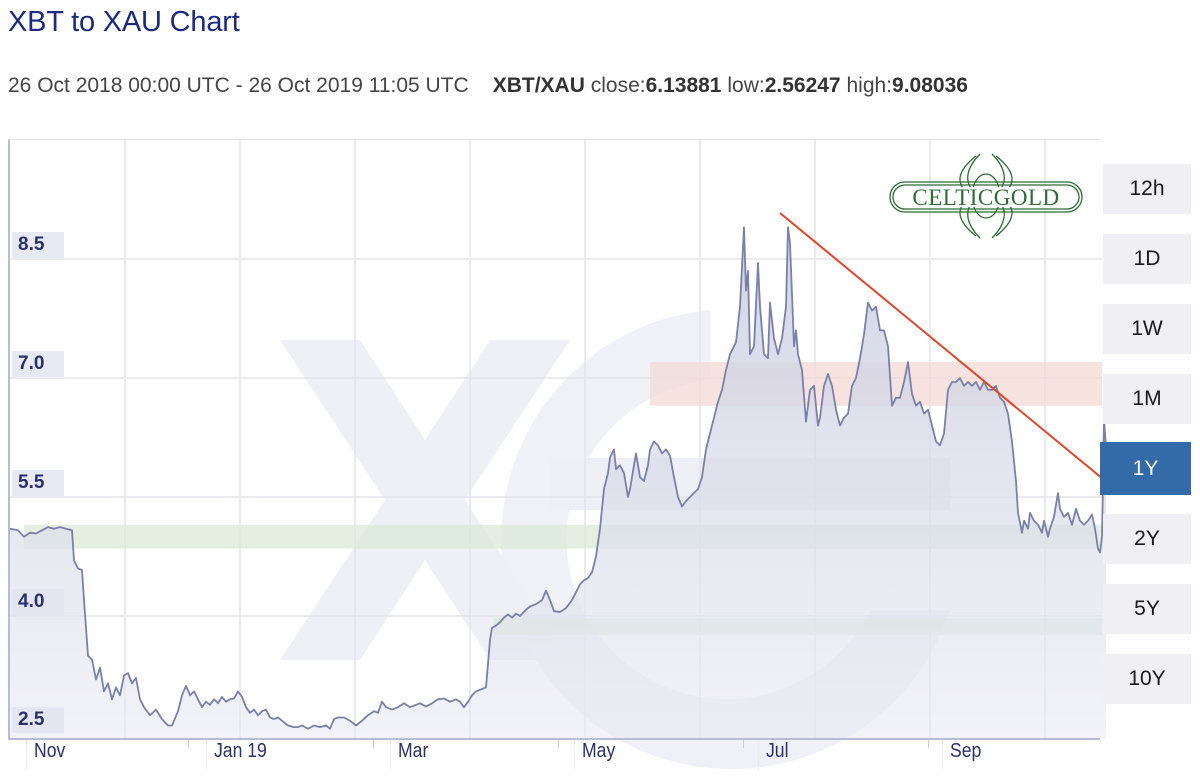 The width and height of the screenshot is (1200, 777). I want to click on x-tick-label: Jul, so click(777, 751).